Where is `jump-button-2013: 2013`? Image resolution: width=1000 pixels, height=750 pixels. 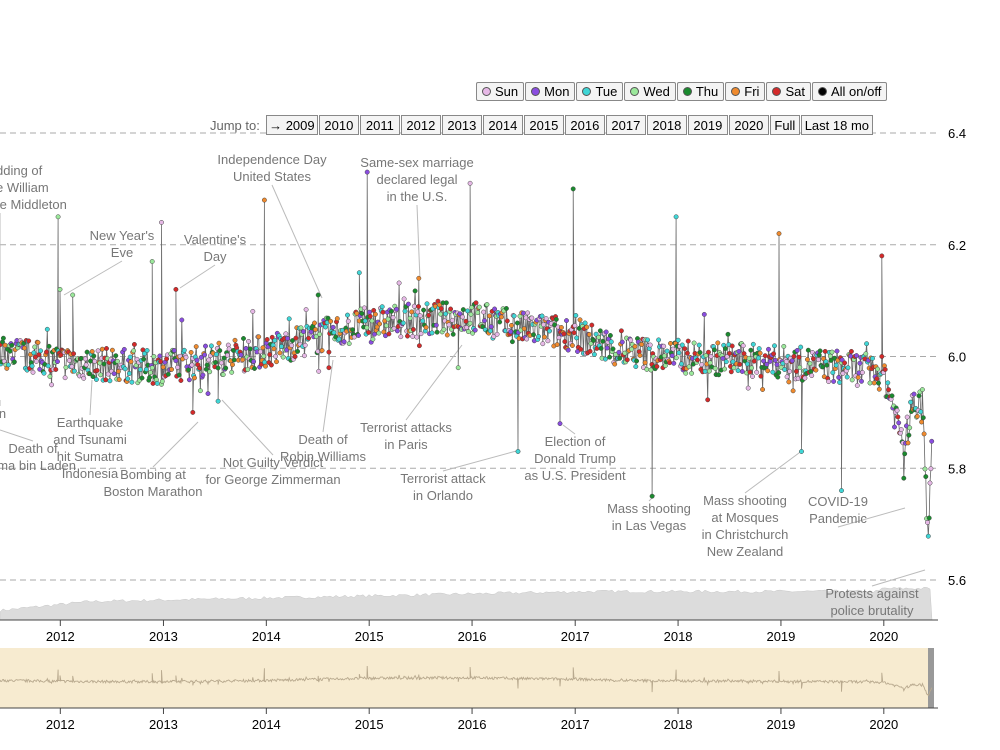
jump-button-2013: 2013 is located at coordinates (461, 125).